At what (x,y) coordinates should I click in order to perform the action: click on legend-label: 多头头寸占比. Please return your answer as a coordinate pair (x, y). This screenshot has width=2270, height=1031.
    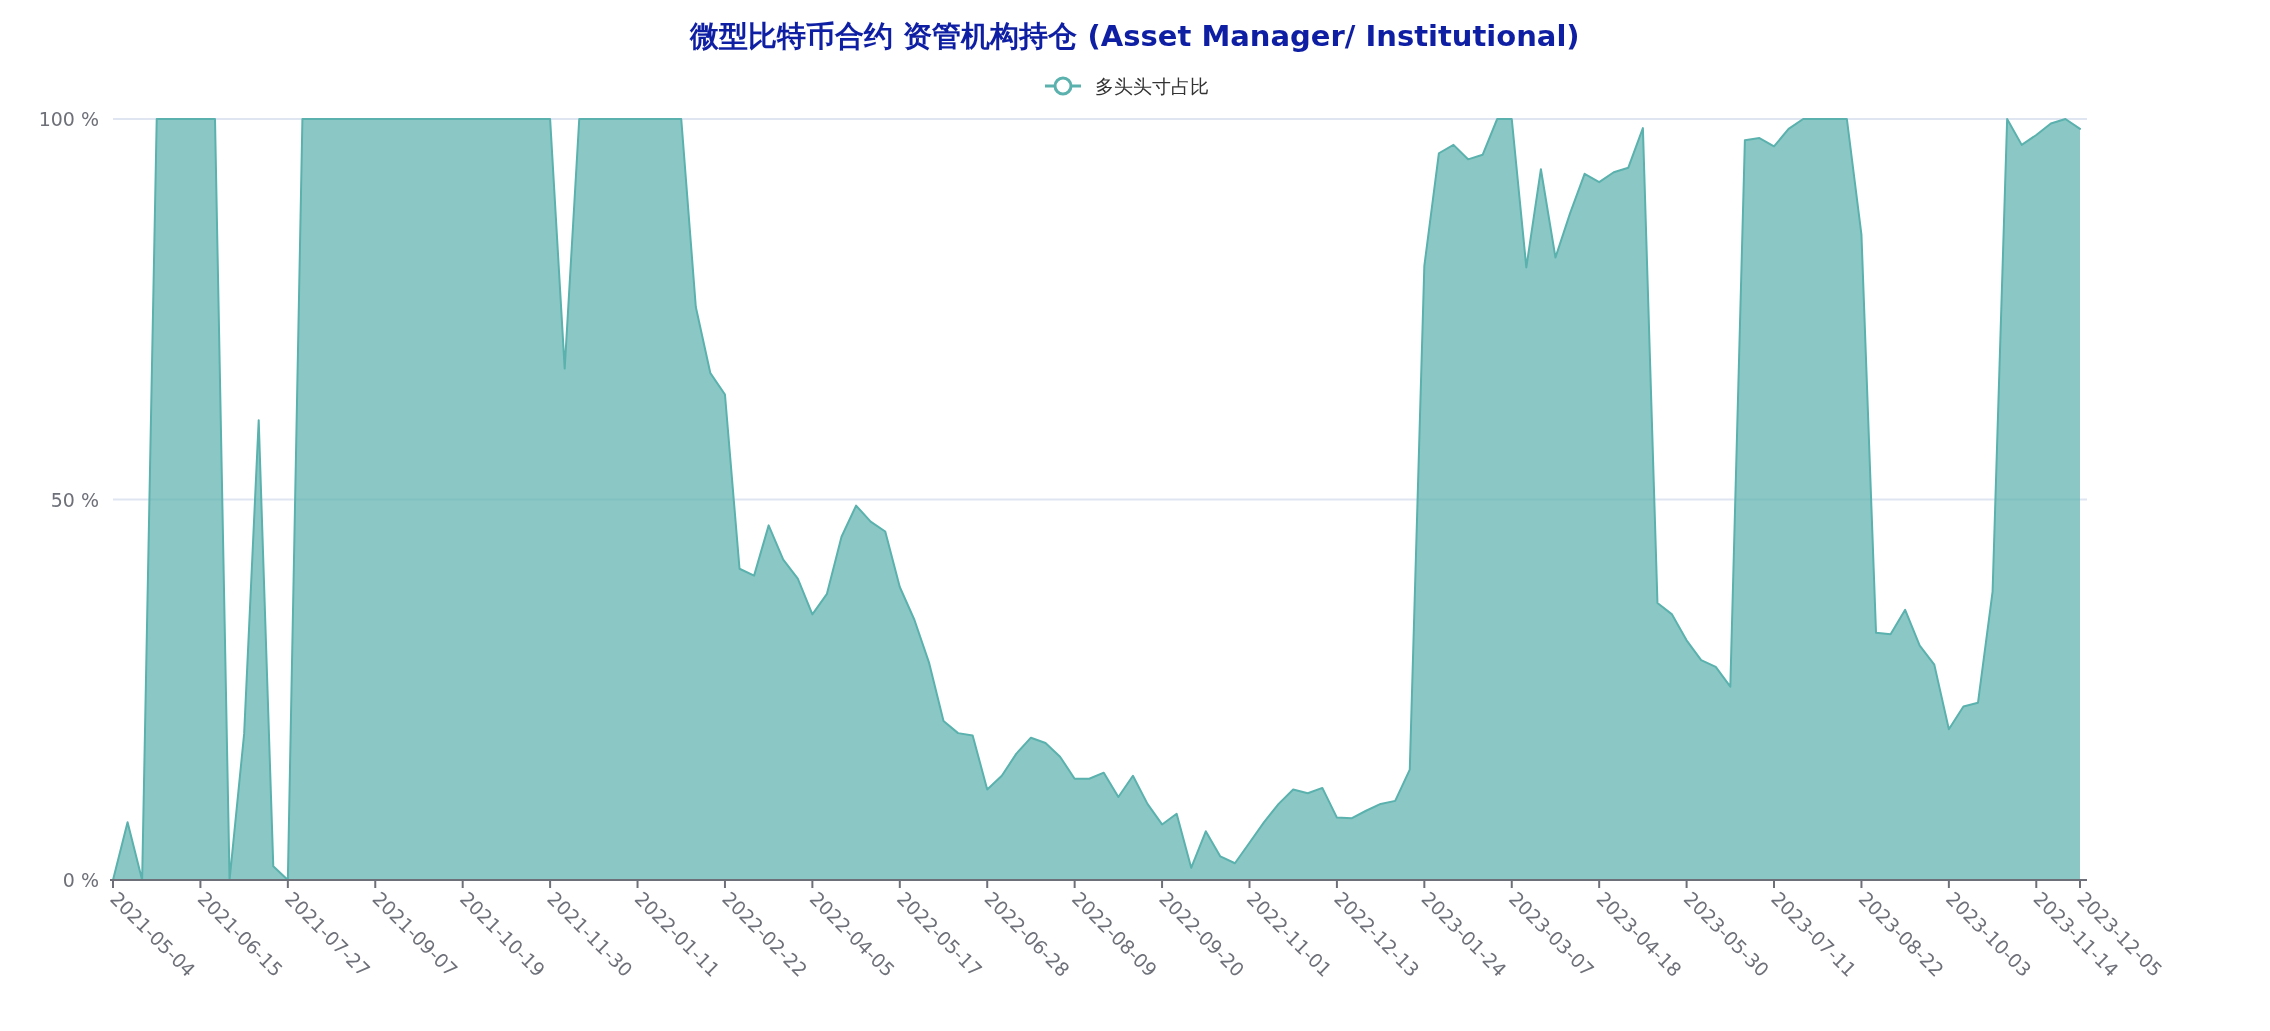
    Looking at the image, I should click on (1152, 86).